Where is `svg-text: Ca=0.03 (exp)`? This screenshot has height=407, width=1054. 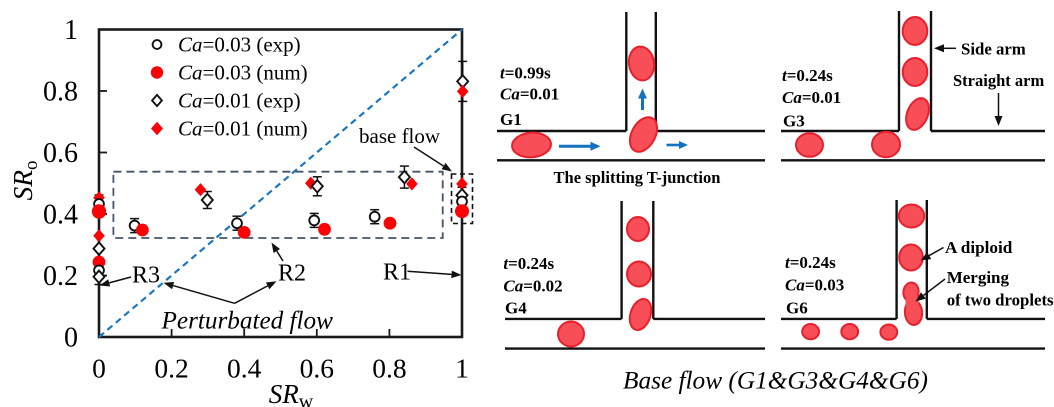
svg-text: Ca=0.03 (exp) is located at coordinates (239, 45).